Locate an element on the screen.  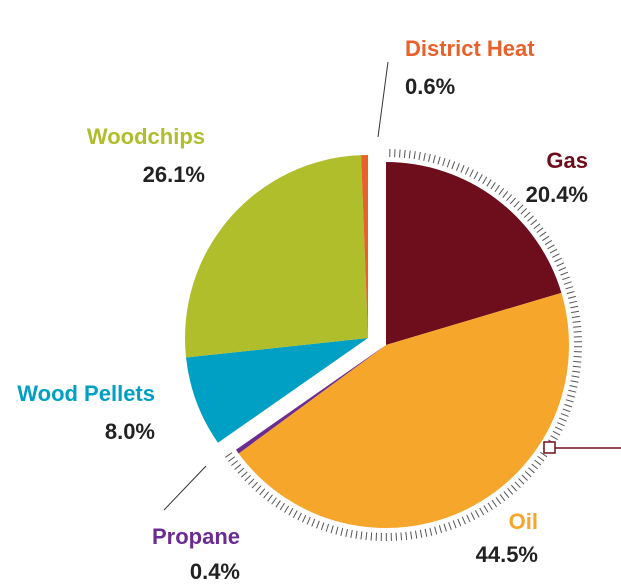
slice-label: Propane is located at coordinates (196, 536).